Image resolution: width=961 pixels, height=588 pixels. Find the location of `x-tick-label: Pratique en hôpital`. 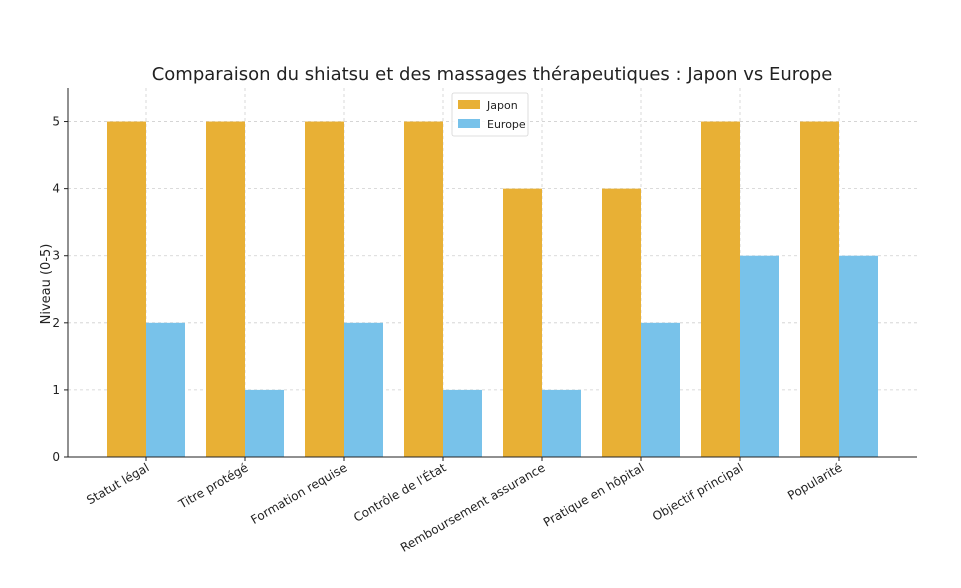

x-tick-label: Pratique en hôpital is located at coordinates (594, 494).